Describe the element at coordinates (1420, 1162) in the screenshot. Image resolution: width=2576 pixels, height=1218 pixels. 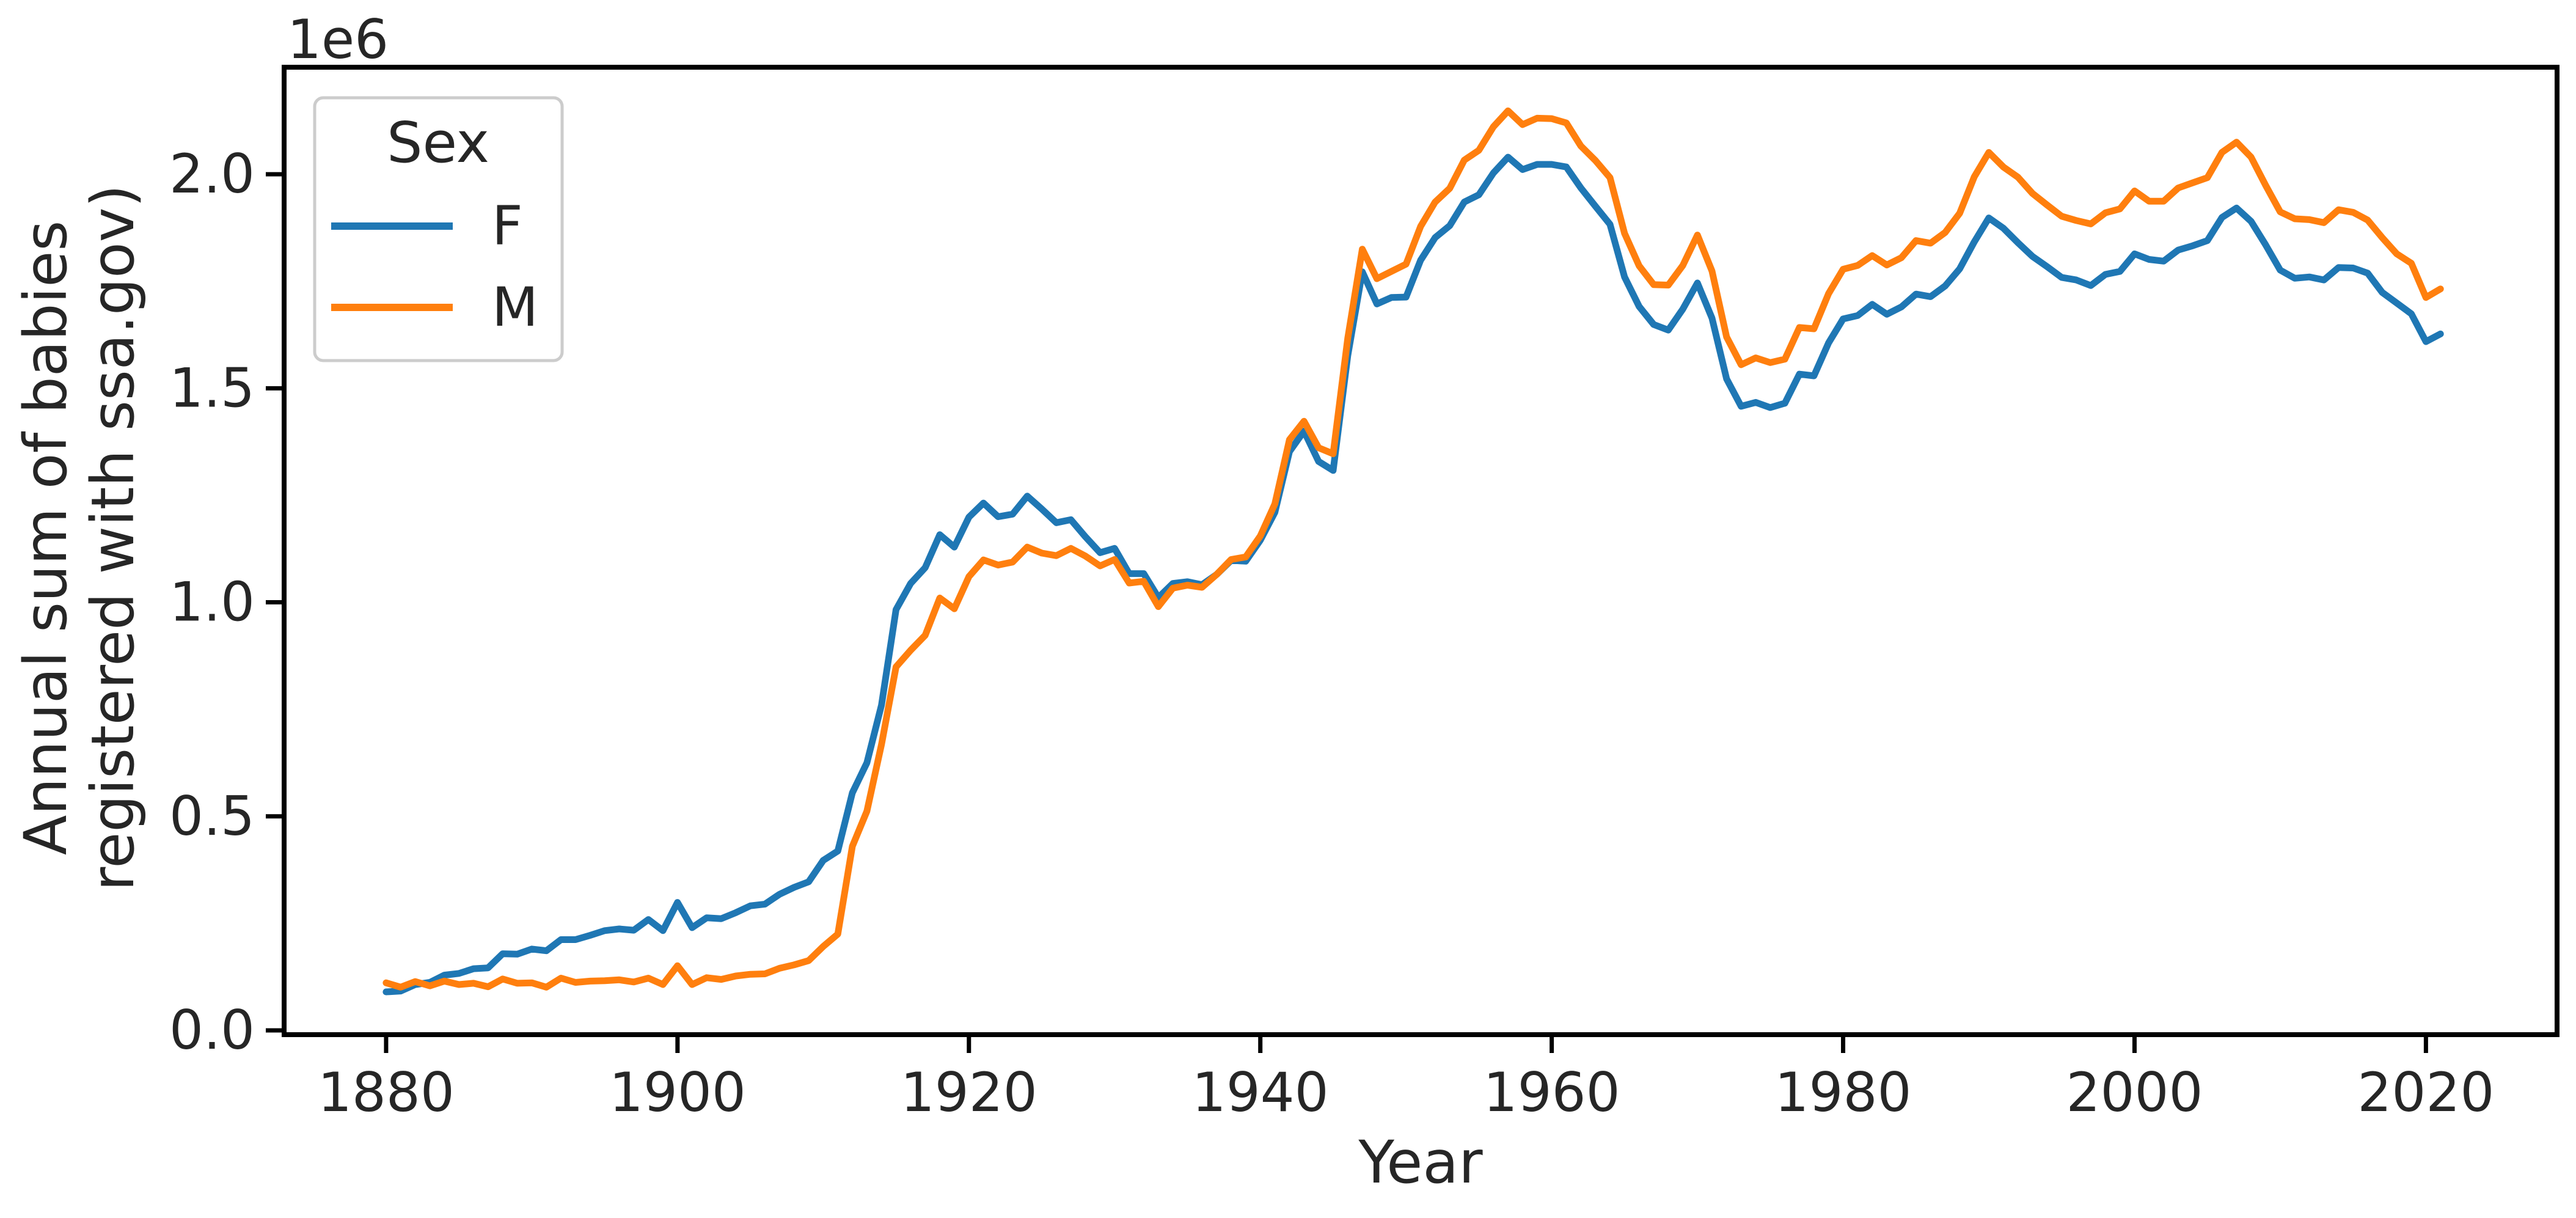
I see `x-axis-label: Year` at that location.